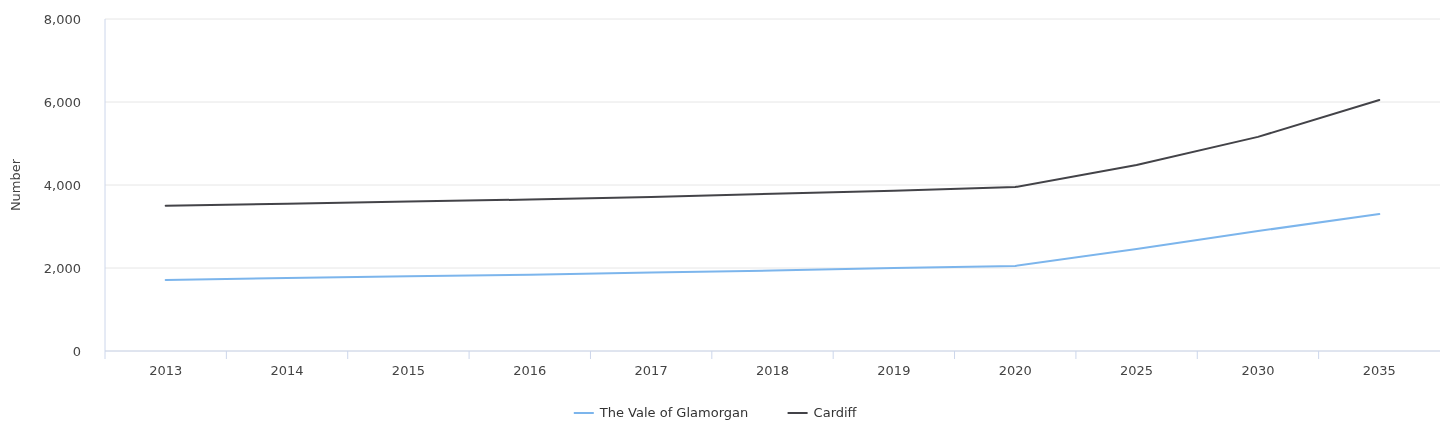 The image size is (1446, 427). Describe the element at coordinates (62, 19) in the screenshot. I see `y-tick-label: 8,000` at that location.